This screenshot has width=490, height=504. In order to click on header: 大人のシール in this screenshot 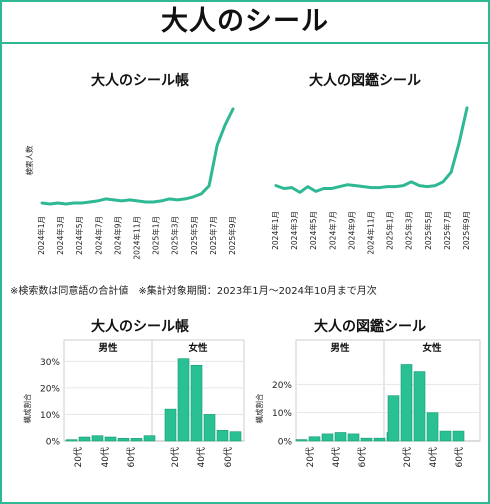, I will do `click(245, 23)`.